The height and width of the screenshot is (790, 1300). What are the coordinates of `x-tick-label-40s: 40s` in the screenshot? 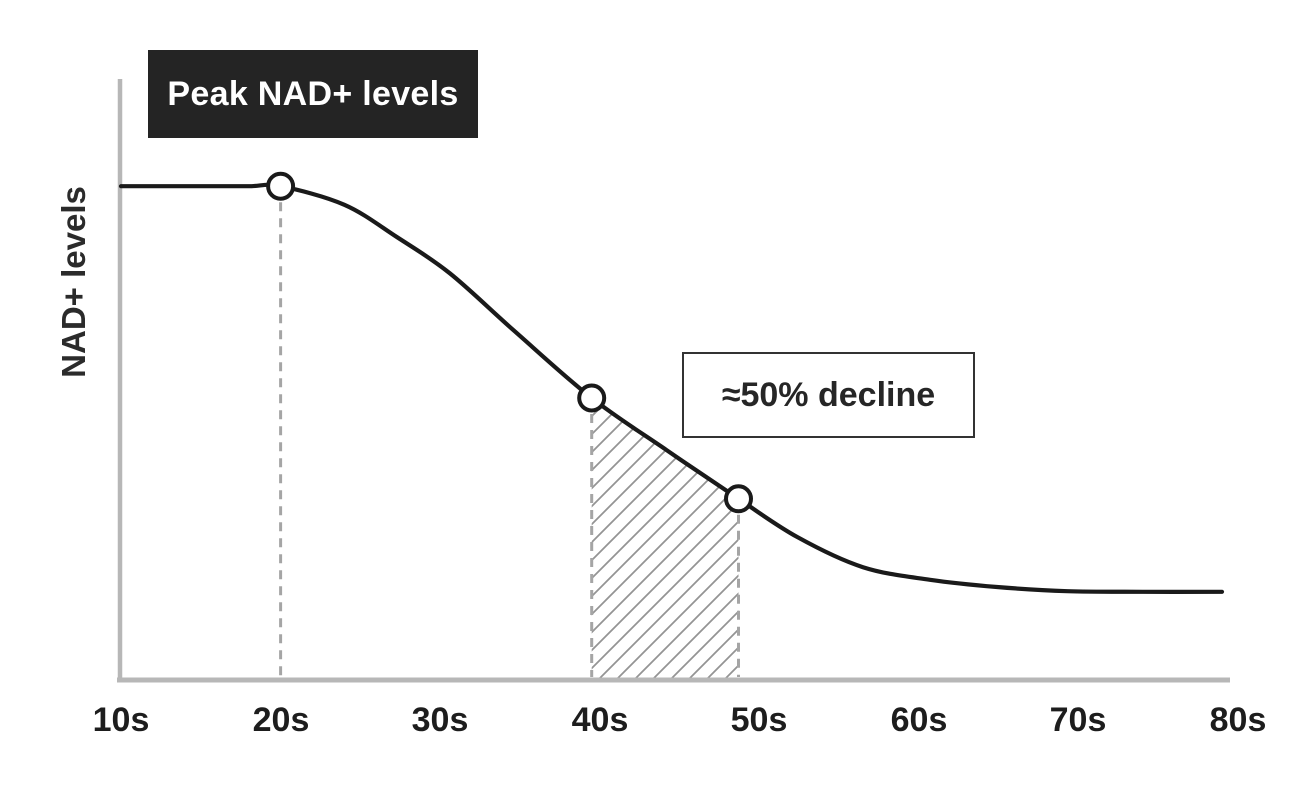 It's located at (600, 720).